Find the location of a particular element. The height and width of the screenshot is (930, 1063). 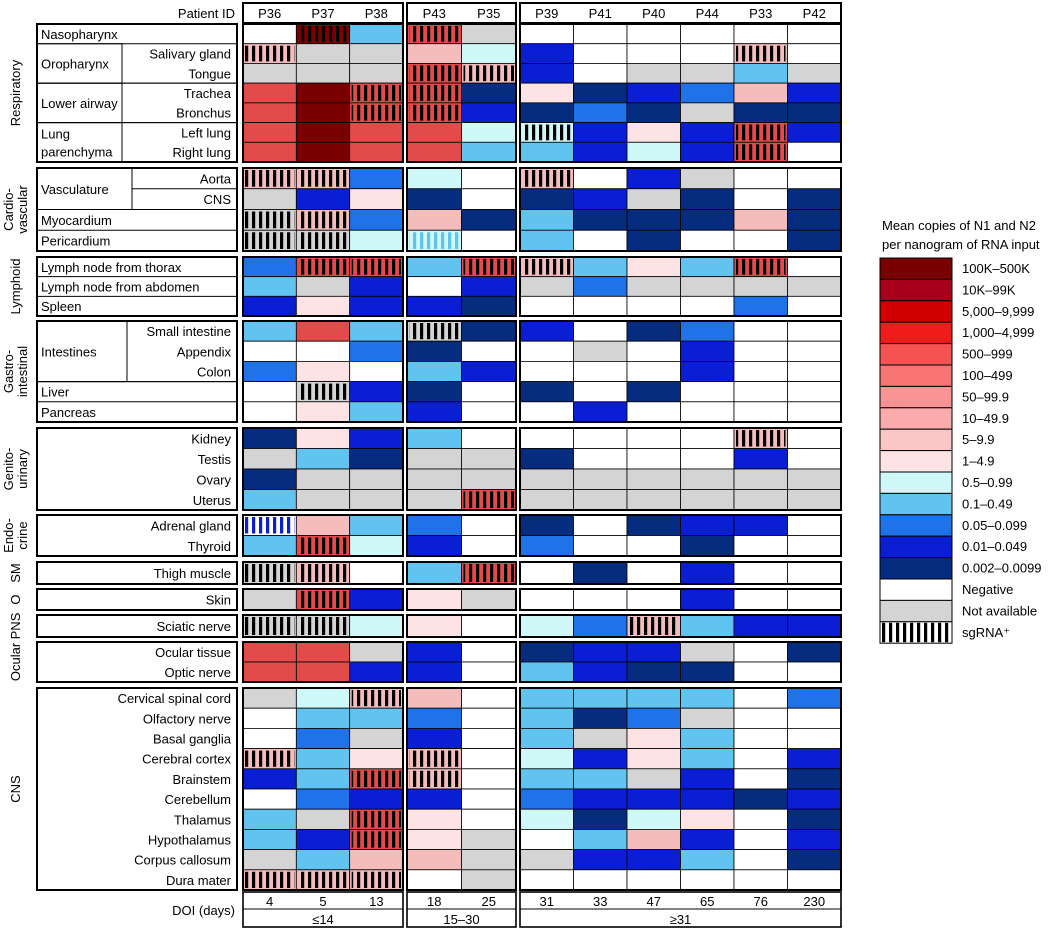

cell-nasopharynx-p40 is located at coordinates (653, 34).